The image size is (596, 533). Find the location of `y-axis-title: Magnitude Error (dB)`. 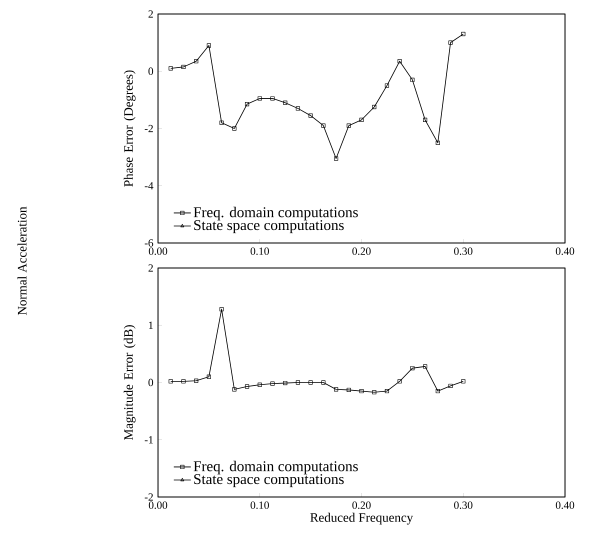

y-axis-title: Magnitude Error (dB) is located at coordinates (130, 382).